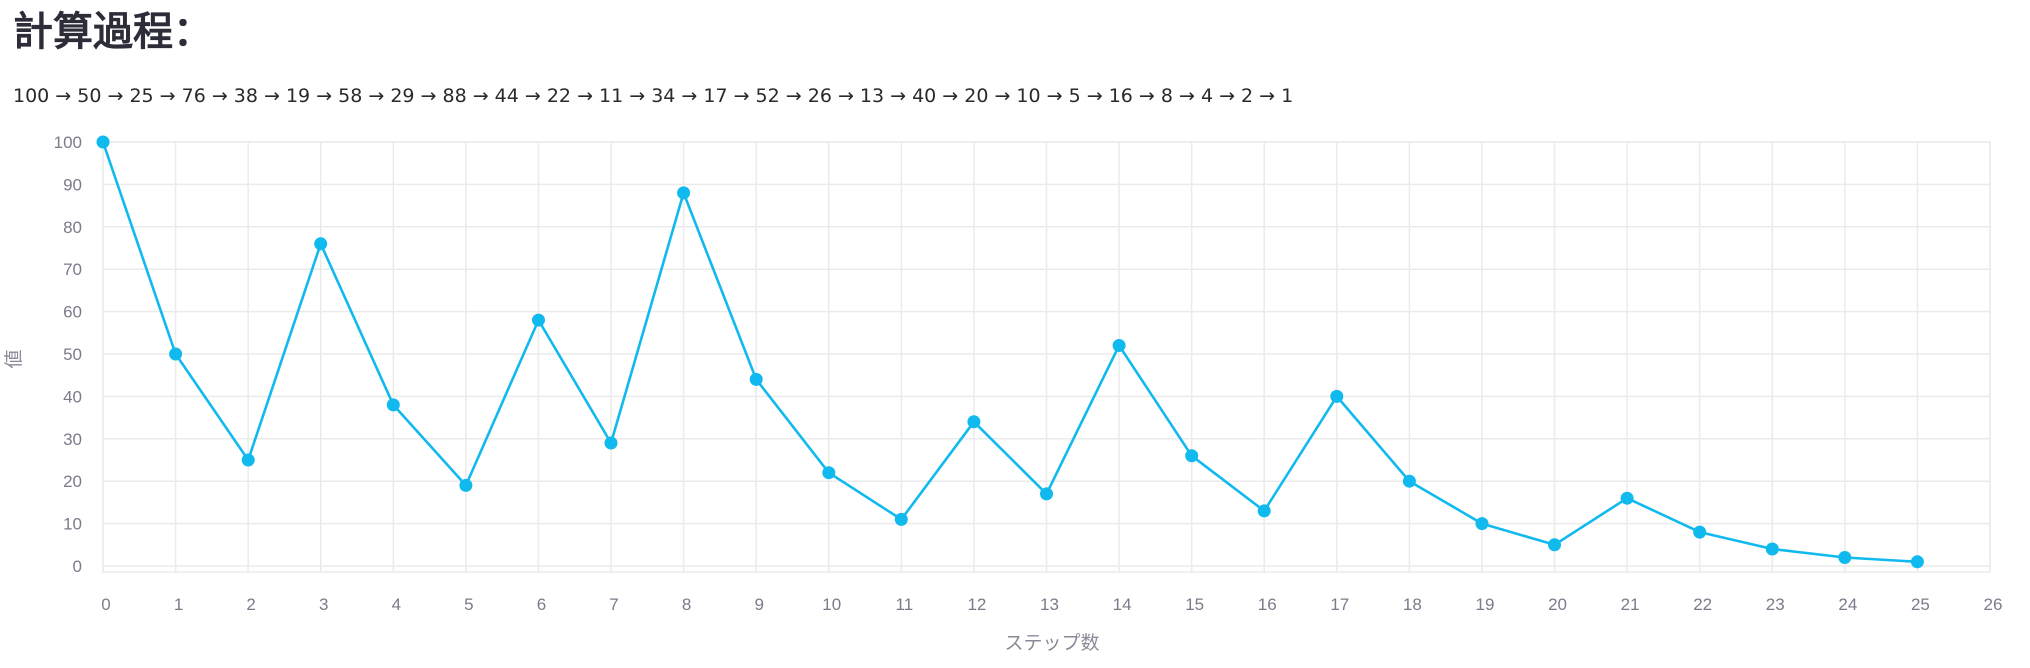 The image size is (2030, 668). What do you see at coordinates (1122, 604) in the screenshot?
I see `x-tick-label: 14` at bounding box center [1122, 604].